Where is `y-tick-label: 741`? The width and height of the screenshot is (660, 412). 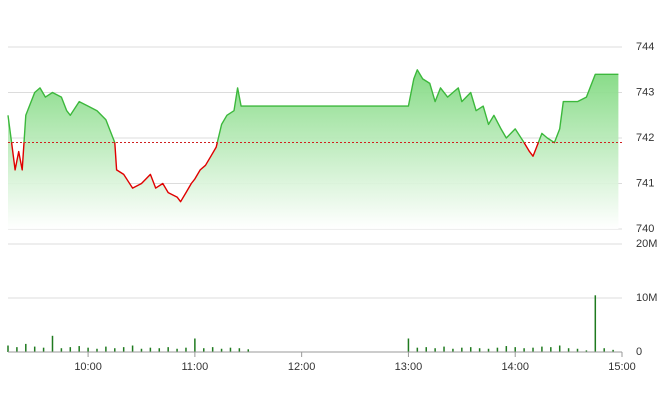 y-tick-label: 741 is located at coordinates (645, 183).